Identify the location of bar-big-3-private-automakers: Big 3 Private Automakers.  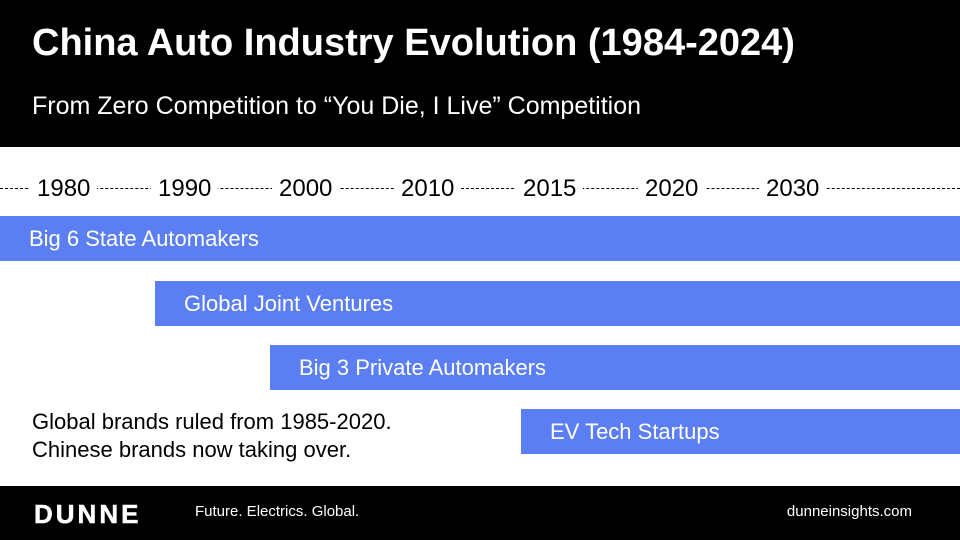
(615, 367).